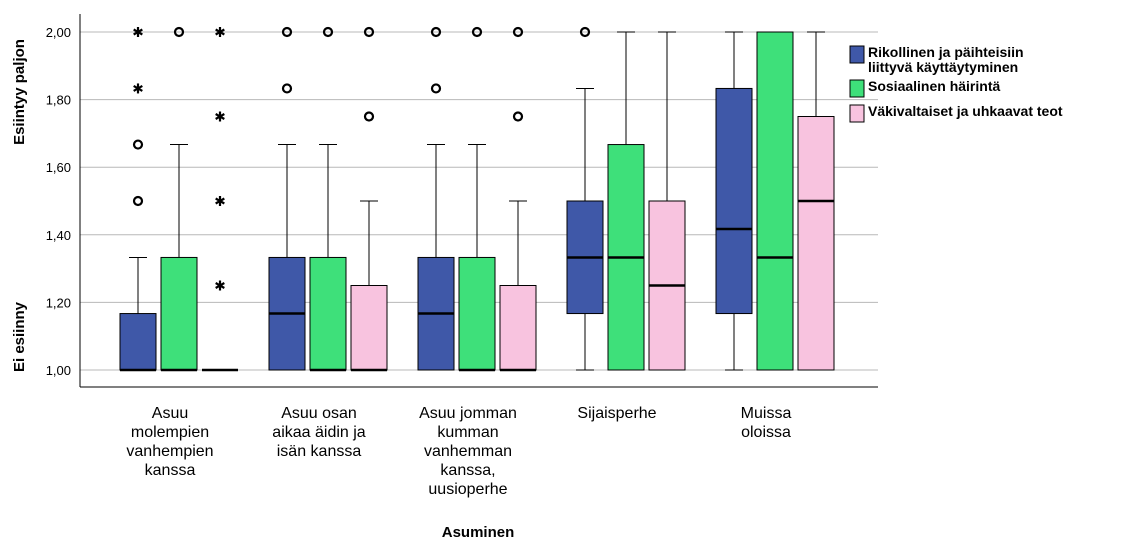 The width and height of the screenshot is (1128, 546). I want to click on x-axis-title: Asuminen, so click(478, 532).